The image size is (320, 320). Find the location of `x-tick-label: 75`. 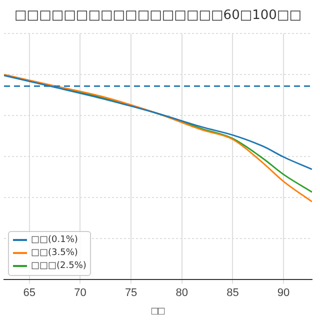

x-tick-label: 75 is located at coordinates (131, 293).